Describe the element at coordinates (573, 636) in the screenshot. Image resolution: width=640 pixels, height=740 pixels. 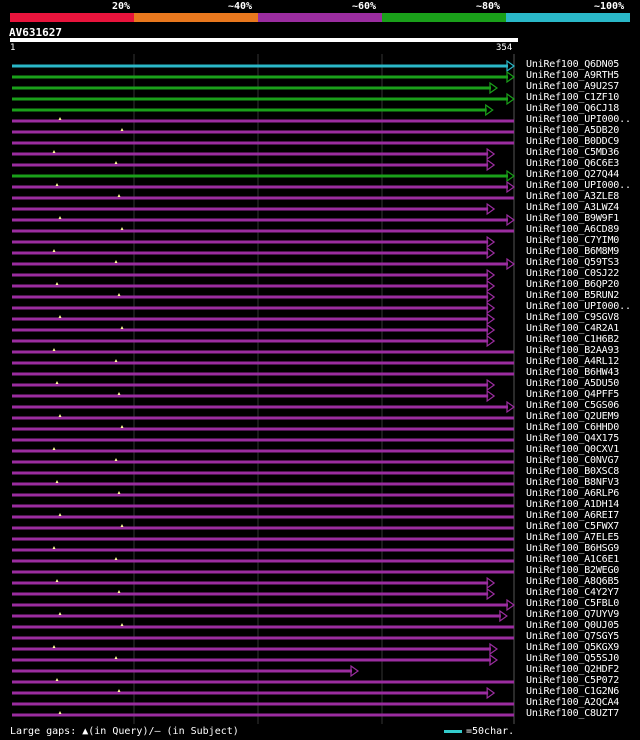
I see `hit-label: UniRef100_Q7SGY5` at that location.